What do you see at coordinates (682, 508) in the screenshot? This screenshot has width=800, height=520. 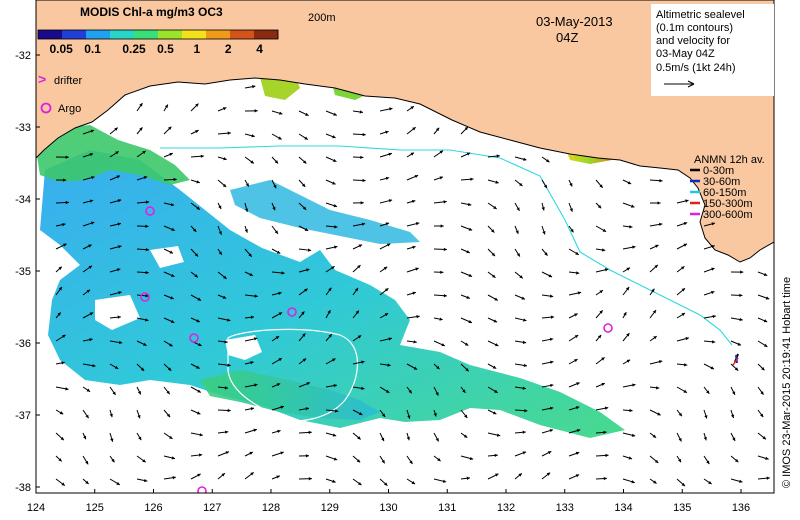 I see `lon-tick-label: 135` at bounding box center [682, 508].